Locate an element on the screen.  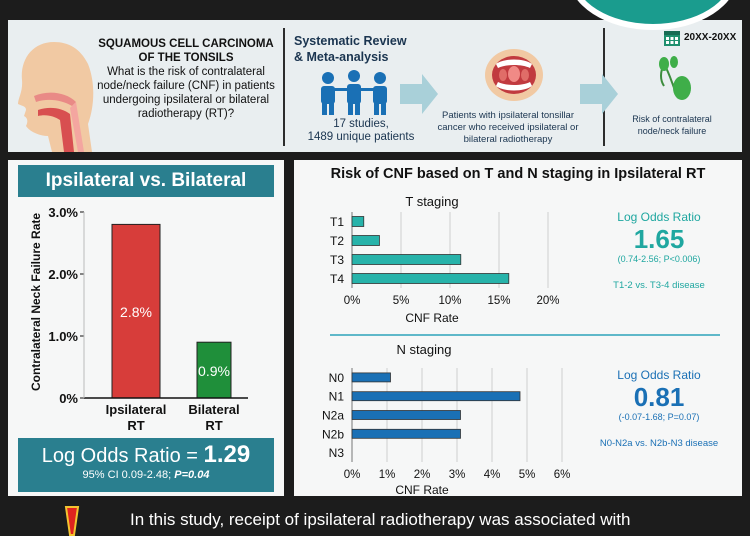
y-category-label: N2b is located at coordinates (333, 434).